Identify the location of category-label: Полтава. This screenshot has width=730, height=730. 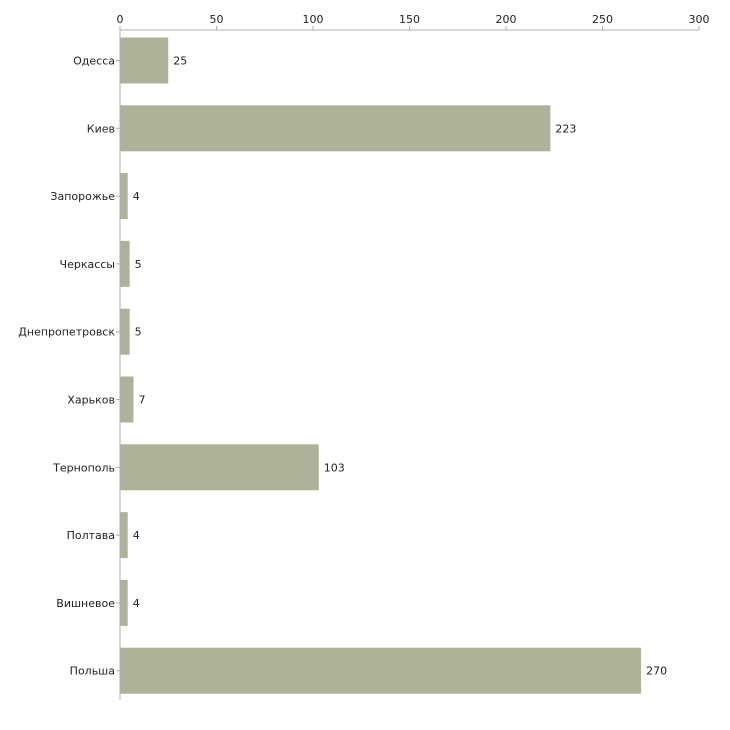
(91, 535).